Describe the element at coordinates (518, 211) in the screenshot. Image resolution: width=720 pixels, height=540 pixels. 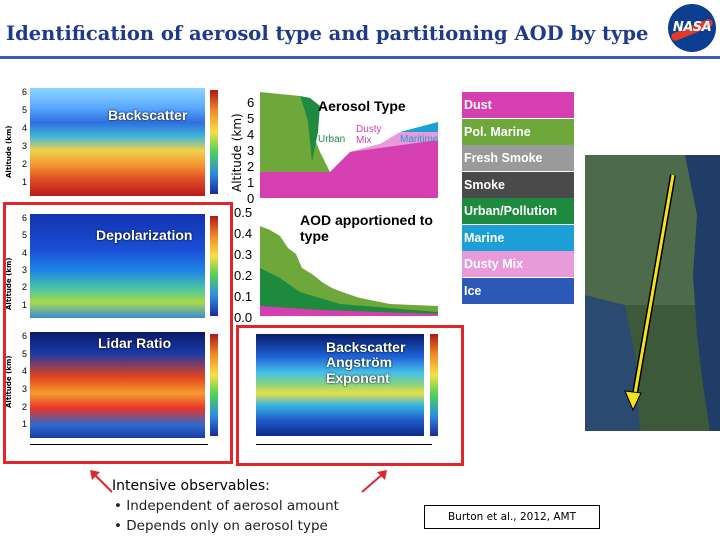
I see `legend-item-urban-pollution: Urban/Pollution` at that location.